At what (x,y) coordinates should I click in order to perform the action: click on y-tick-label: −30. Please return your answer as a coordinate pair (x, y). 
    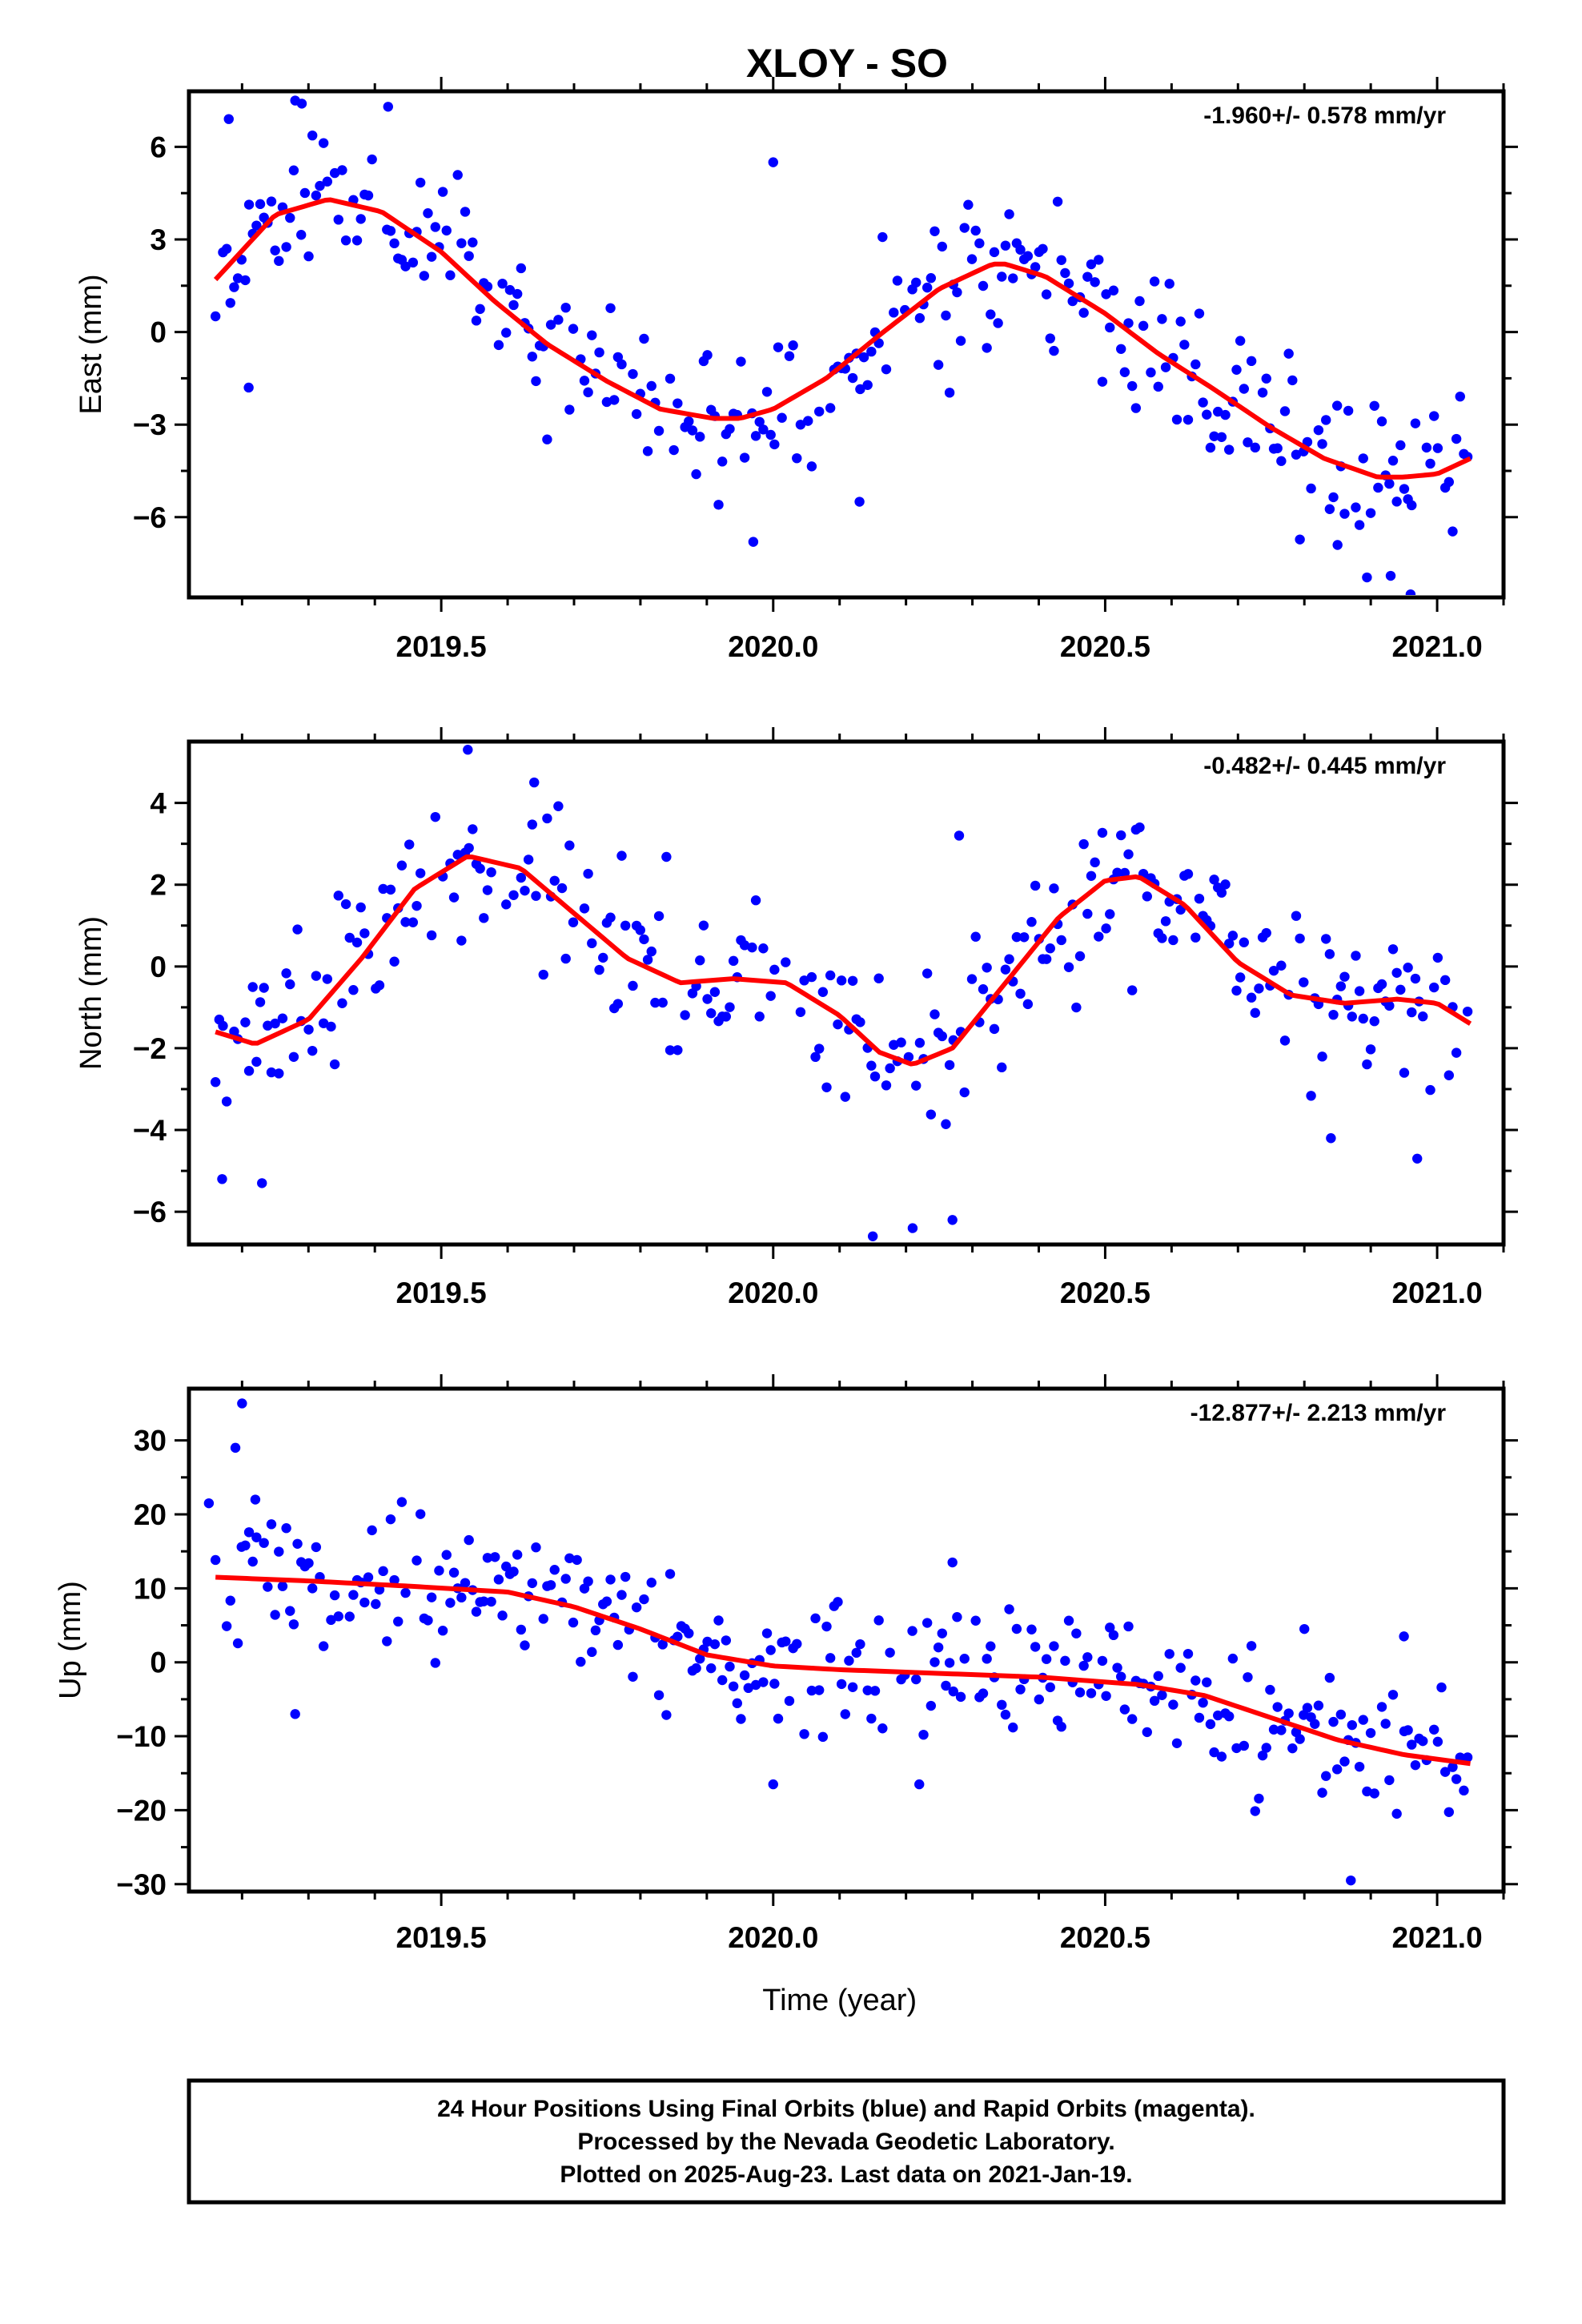
    Looking at the image, I should click on (141, 1884).